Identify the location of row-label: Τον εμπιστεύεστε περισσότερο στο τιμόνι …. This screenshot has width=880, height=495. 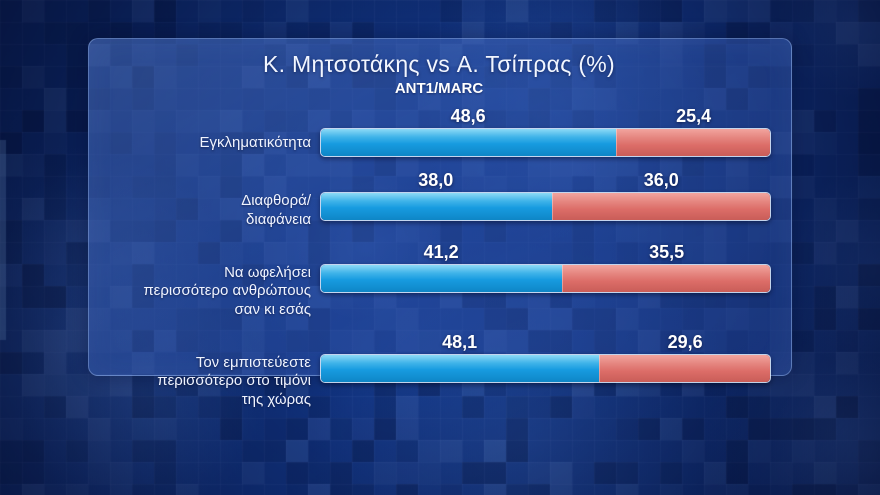
(234, 380).